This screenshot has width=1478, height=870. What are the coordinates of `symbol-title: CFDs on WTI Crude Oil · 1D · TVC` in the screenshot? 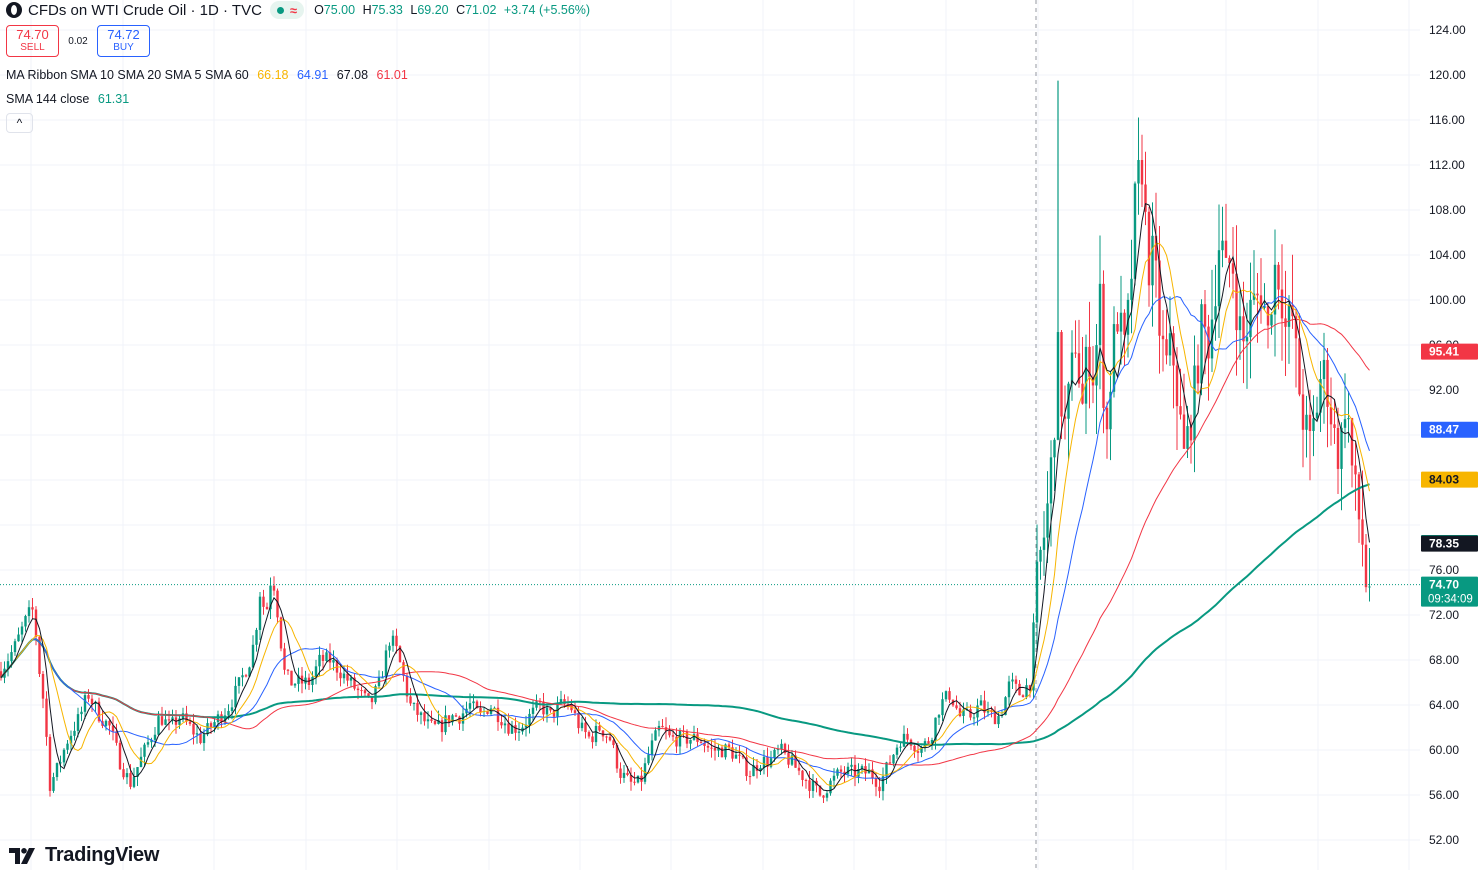 It's located at (145, 10).